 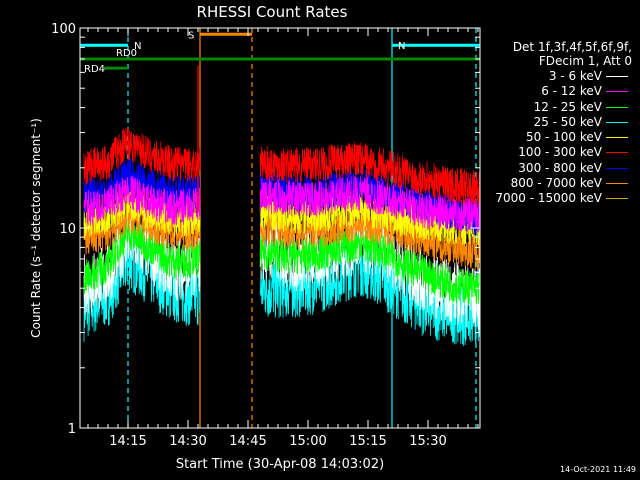 What do you see at coordinates (548, 198) in the screenshot?
I see `legend-label: 7000 - 15000 keV` at bounding box center [548, 198].